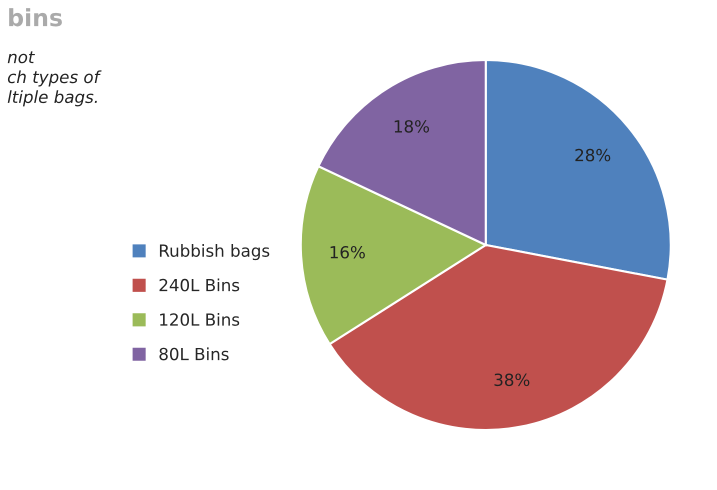 The image size is (717, 490). I want to click on legend-label: 80L Bins, so click(194, 353).